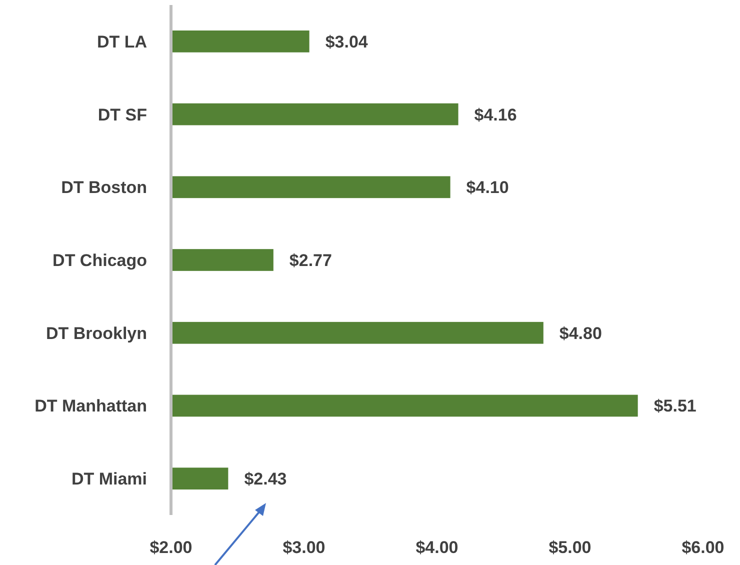  Describe the element at coordinates (104, 188) in the screenshot. I see `y-tick-label: DT Boston` at that location.